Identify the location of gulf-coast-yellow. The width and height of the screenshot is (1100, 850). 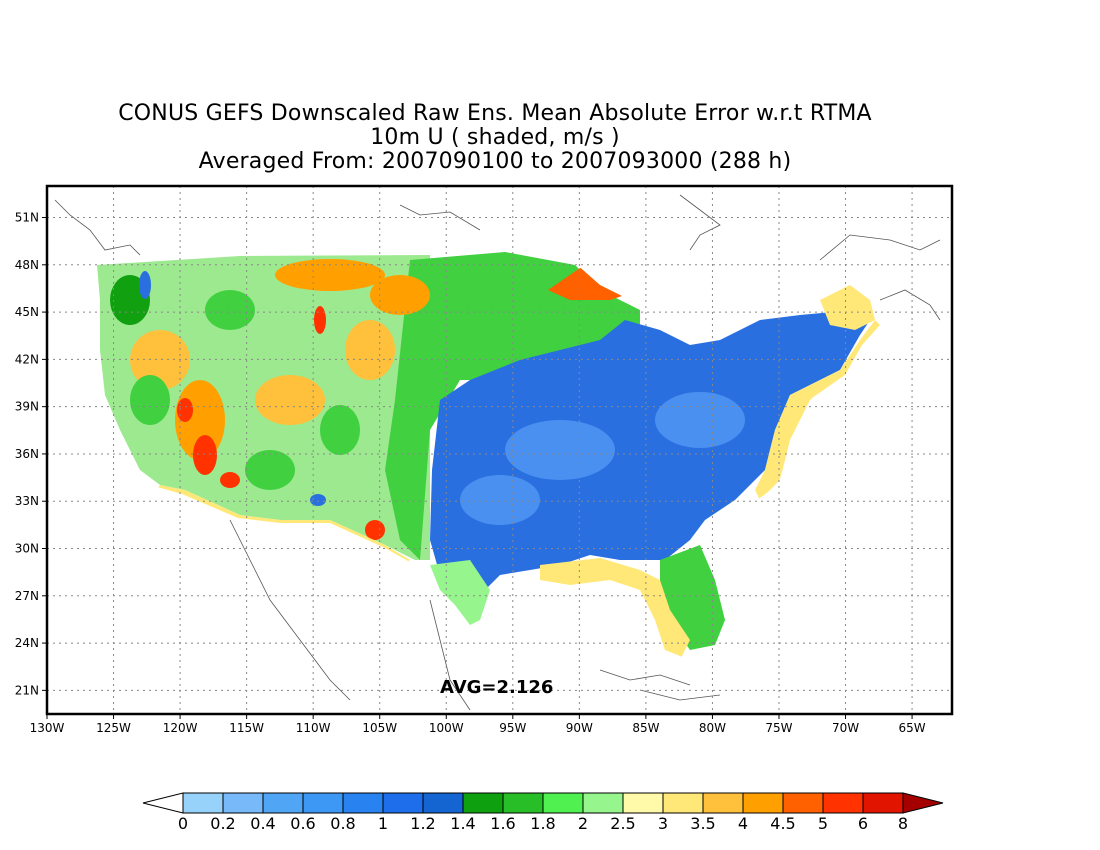
(615, 609).